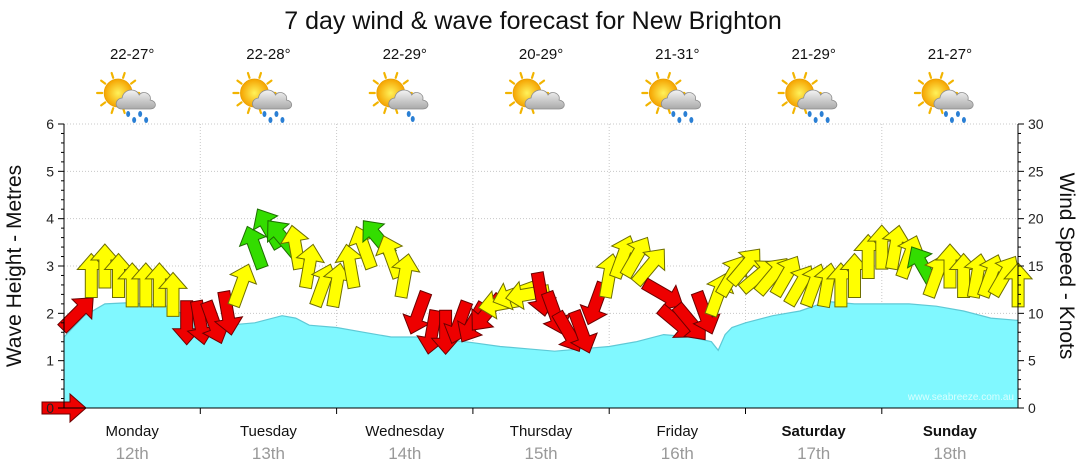  I want to click on temperature-range-label: 20-29°, so click(541, 54).